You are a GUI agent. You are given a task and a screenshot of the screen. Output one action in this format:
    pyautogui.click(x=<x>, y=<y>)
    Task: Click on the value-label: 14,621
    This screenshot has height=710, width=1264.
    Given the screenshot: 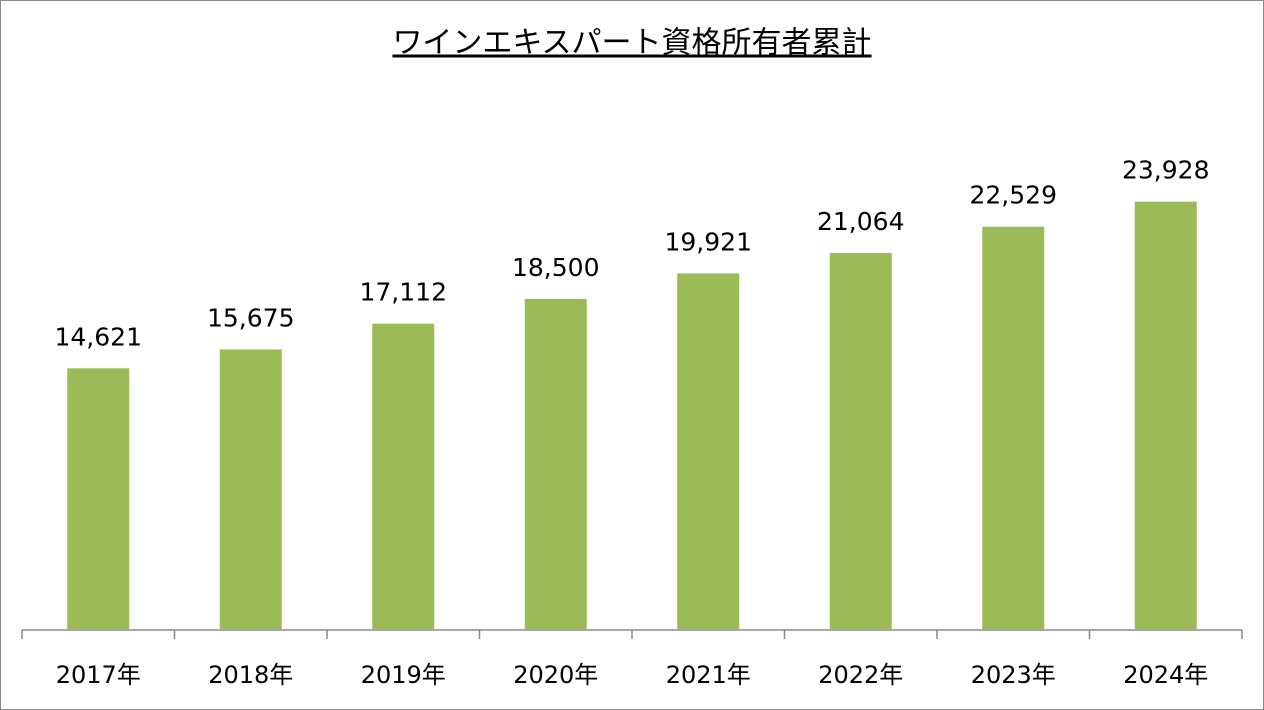 What is the action you would take?
    pyautogui.click(x=98, y=336)
    